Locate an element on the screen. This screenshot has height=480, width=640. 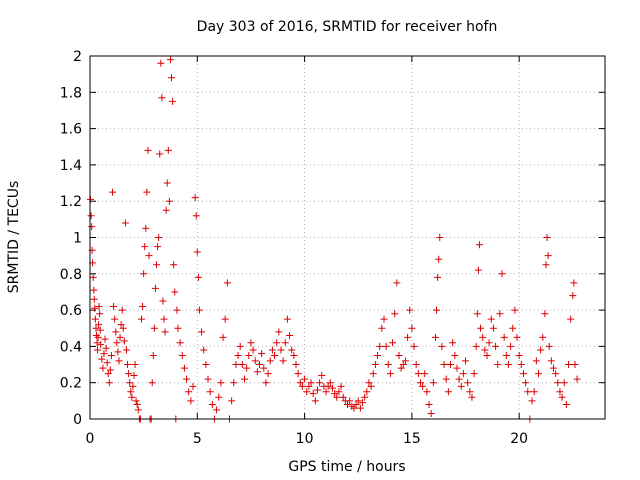
y-tick-label: 0 is located at coordinates (77, 420).